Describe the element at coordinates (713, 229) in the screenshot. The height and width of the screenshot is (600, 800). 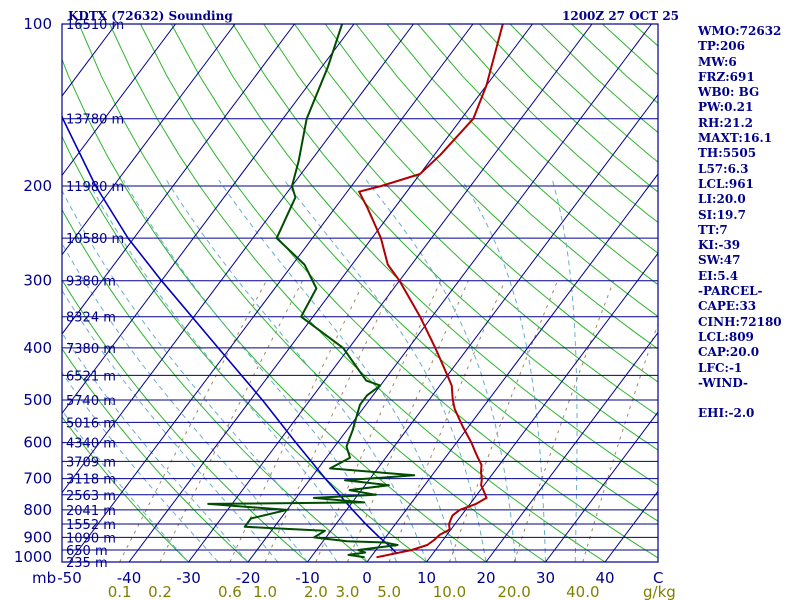
I see `index-item: TT:7` at that location.